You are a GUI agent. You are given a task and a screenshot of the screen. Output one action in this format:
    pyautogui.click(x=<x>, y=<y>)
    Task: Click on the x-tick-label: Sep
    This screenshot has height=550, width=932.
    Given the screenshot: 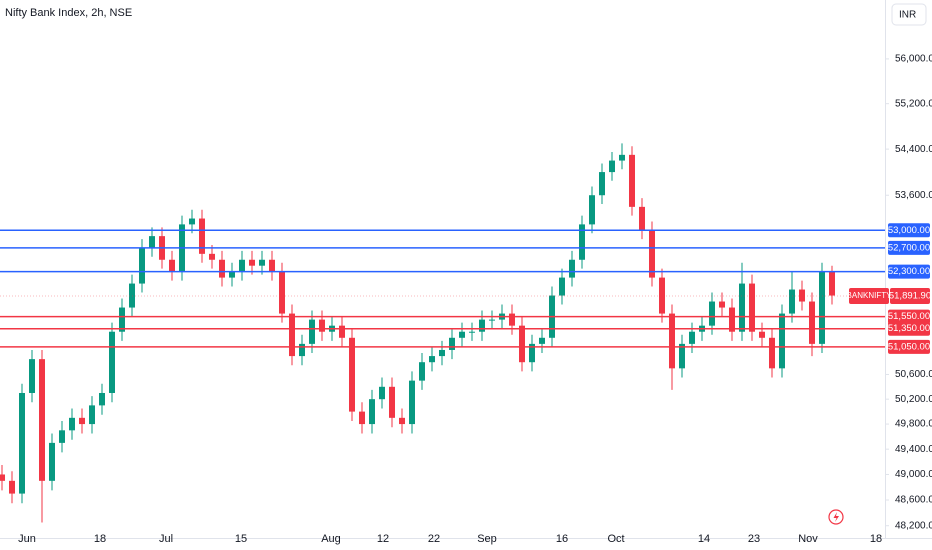 What is the action you would take?
    pyautogui.click(x=487, y=539)
    